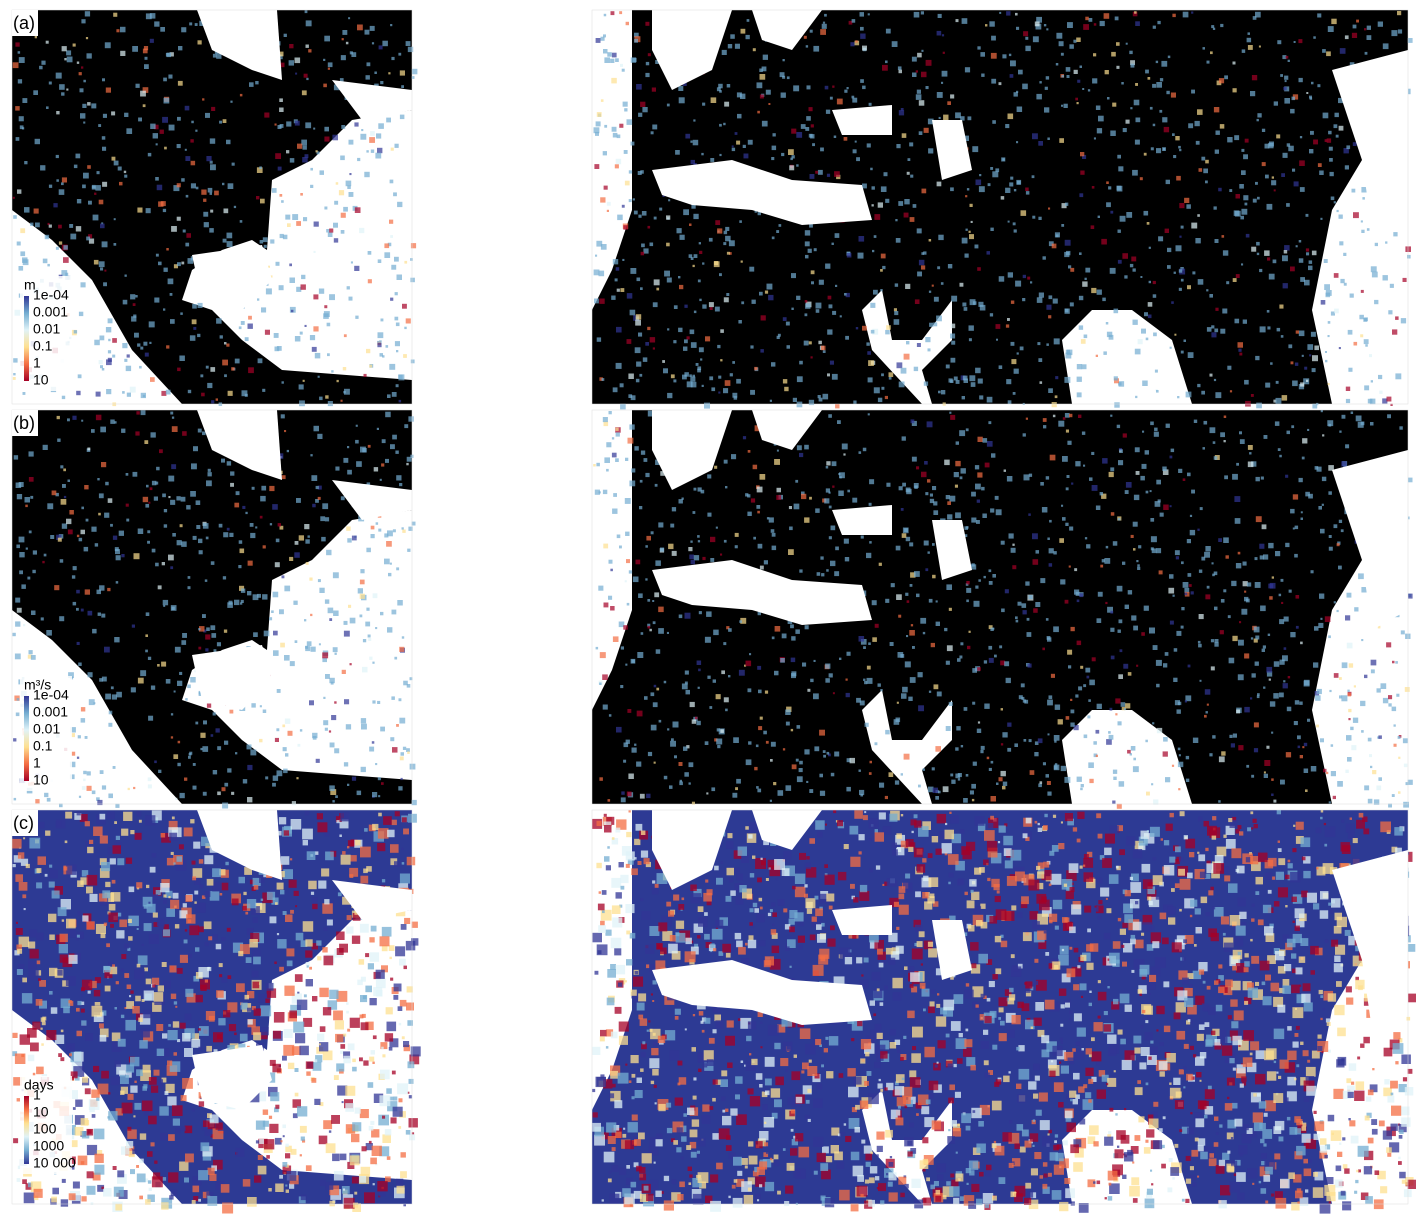  Describe the element at coordinates (46, 729) in the screenshot. I see `legend-tick-label: 0.01` at that location.